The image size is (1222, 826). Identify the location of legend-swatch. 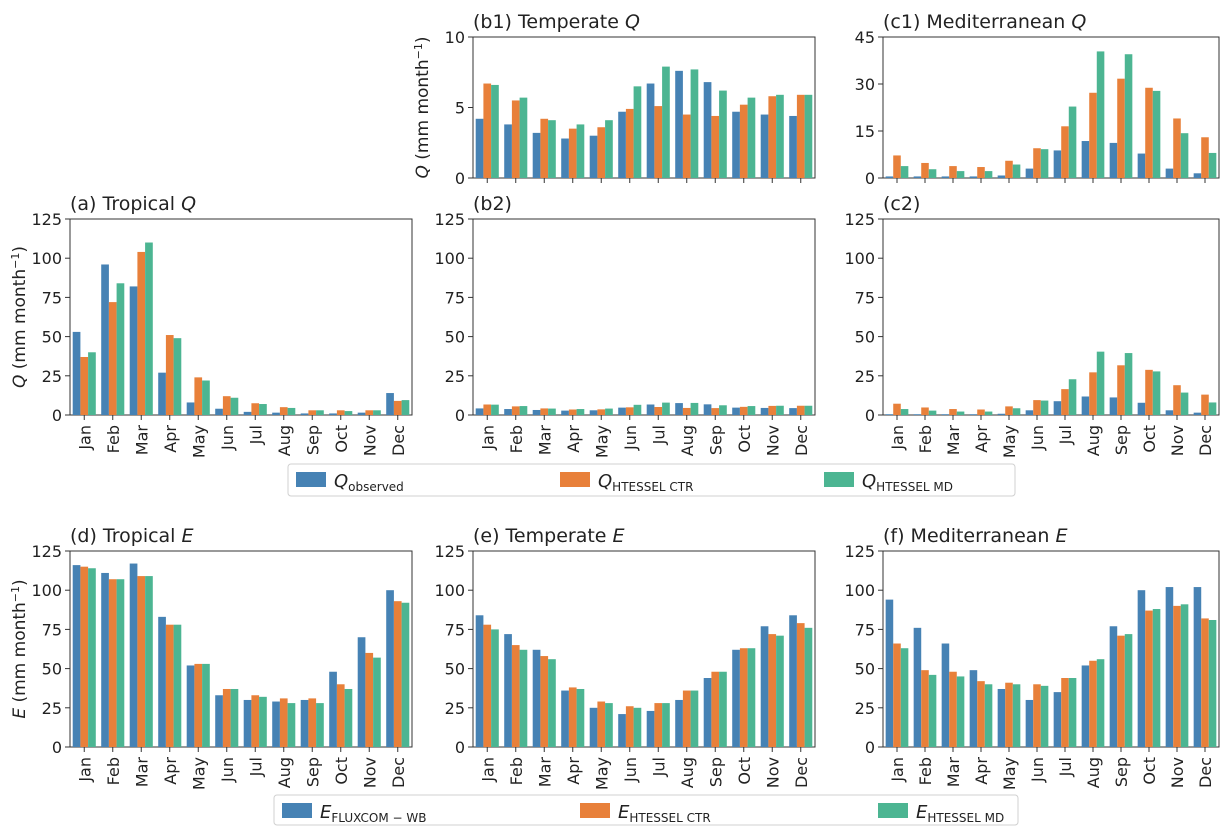
(595, 810).